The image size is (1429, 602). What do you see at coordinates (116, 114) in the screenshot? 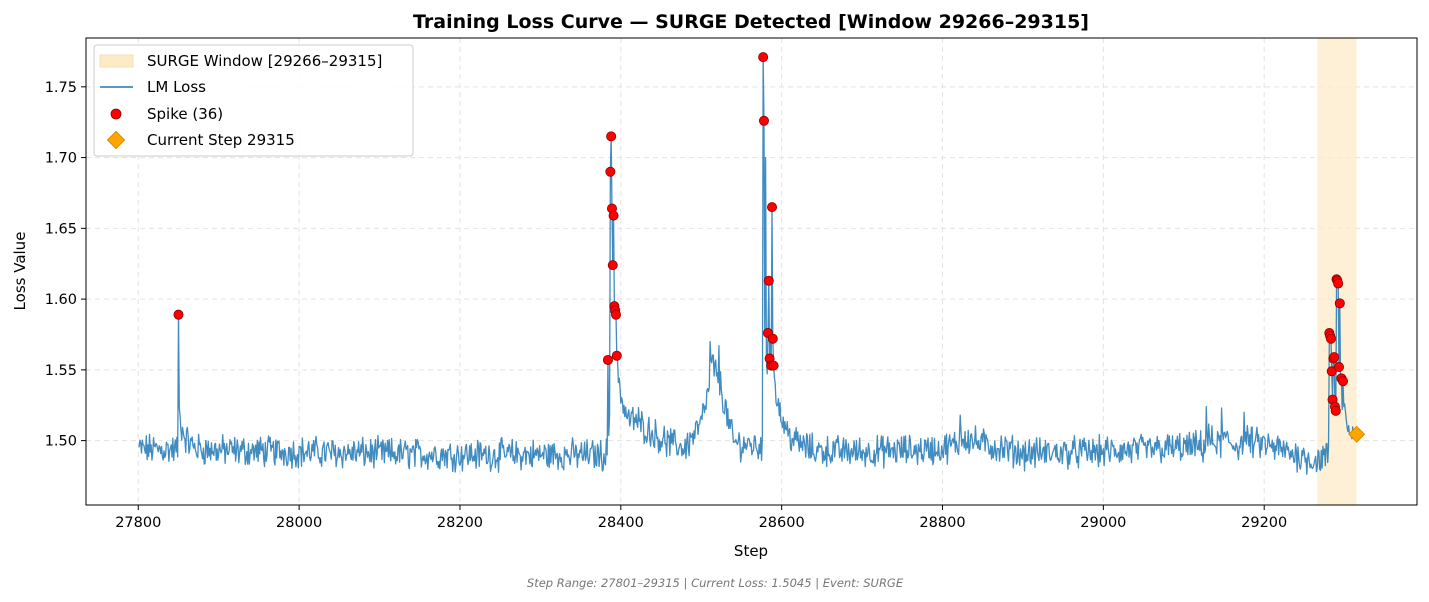
I see `legend-spike-swatch` at bounding box center [116, 114].